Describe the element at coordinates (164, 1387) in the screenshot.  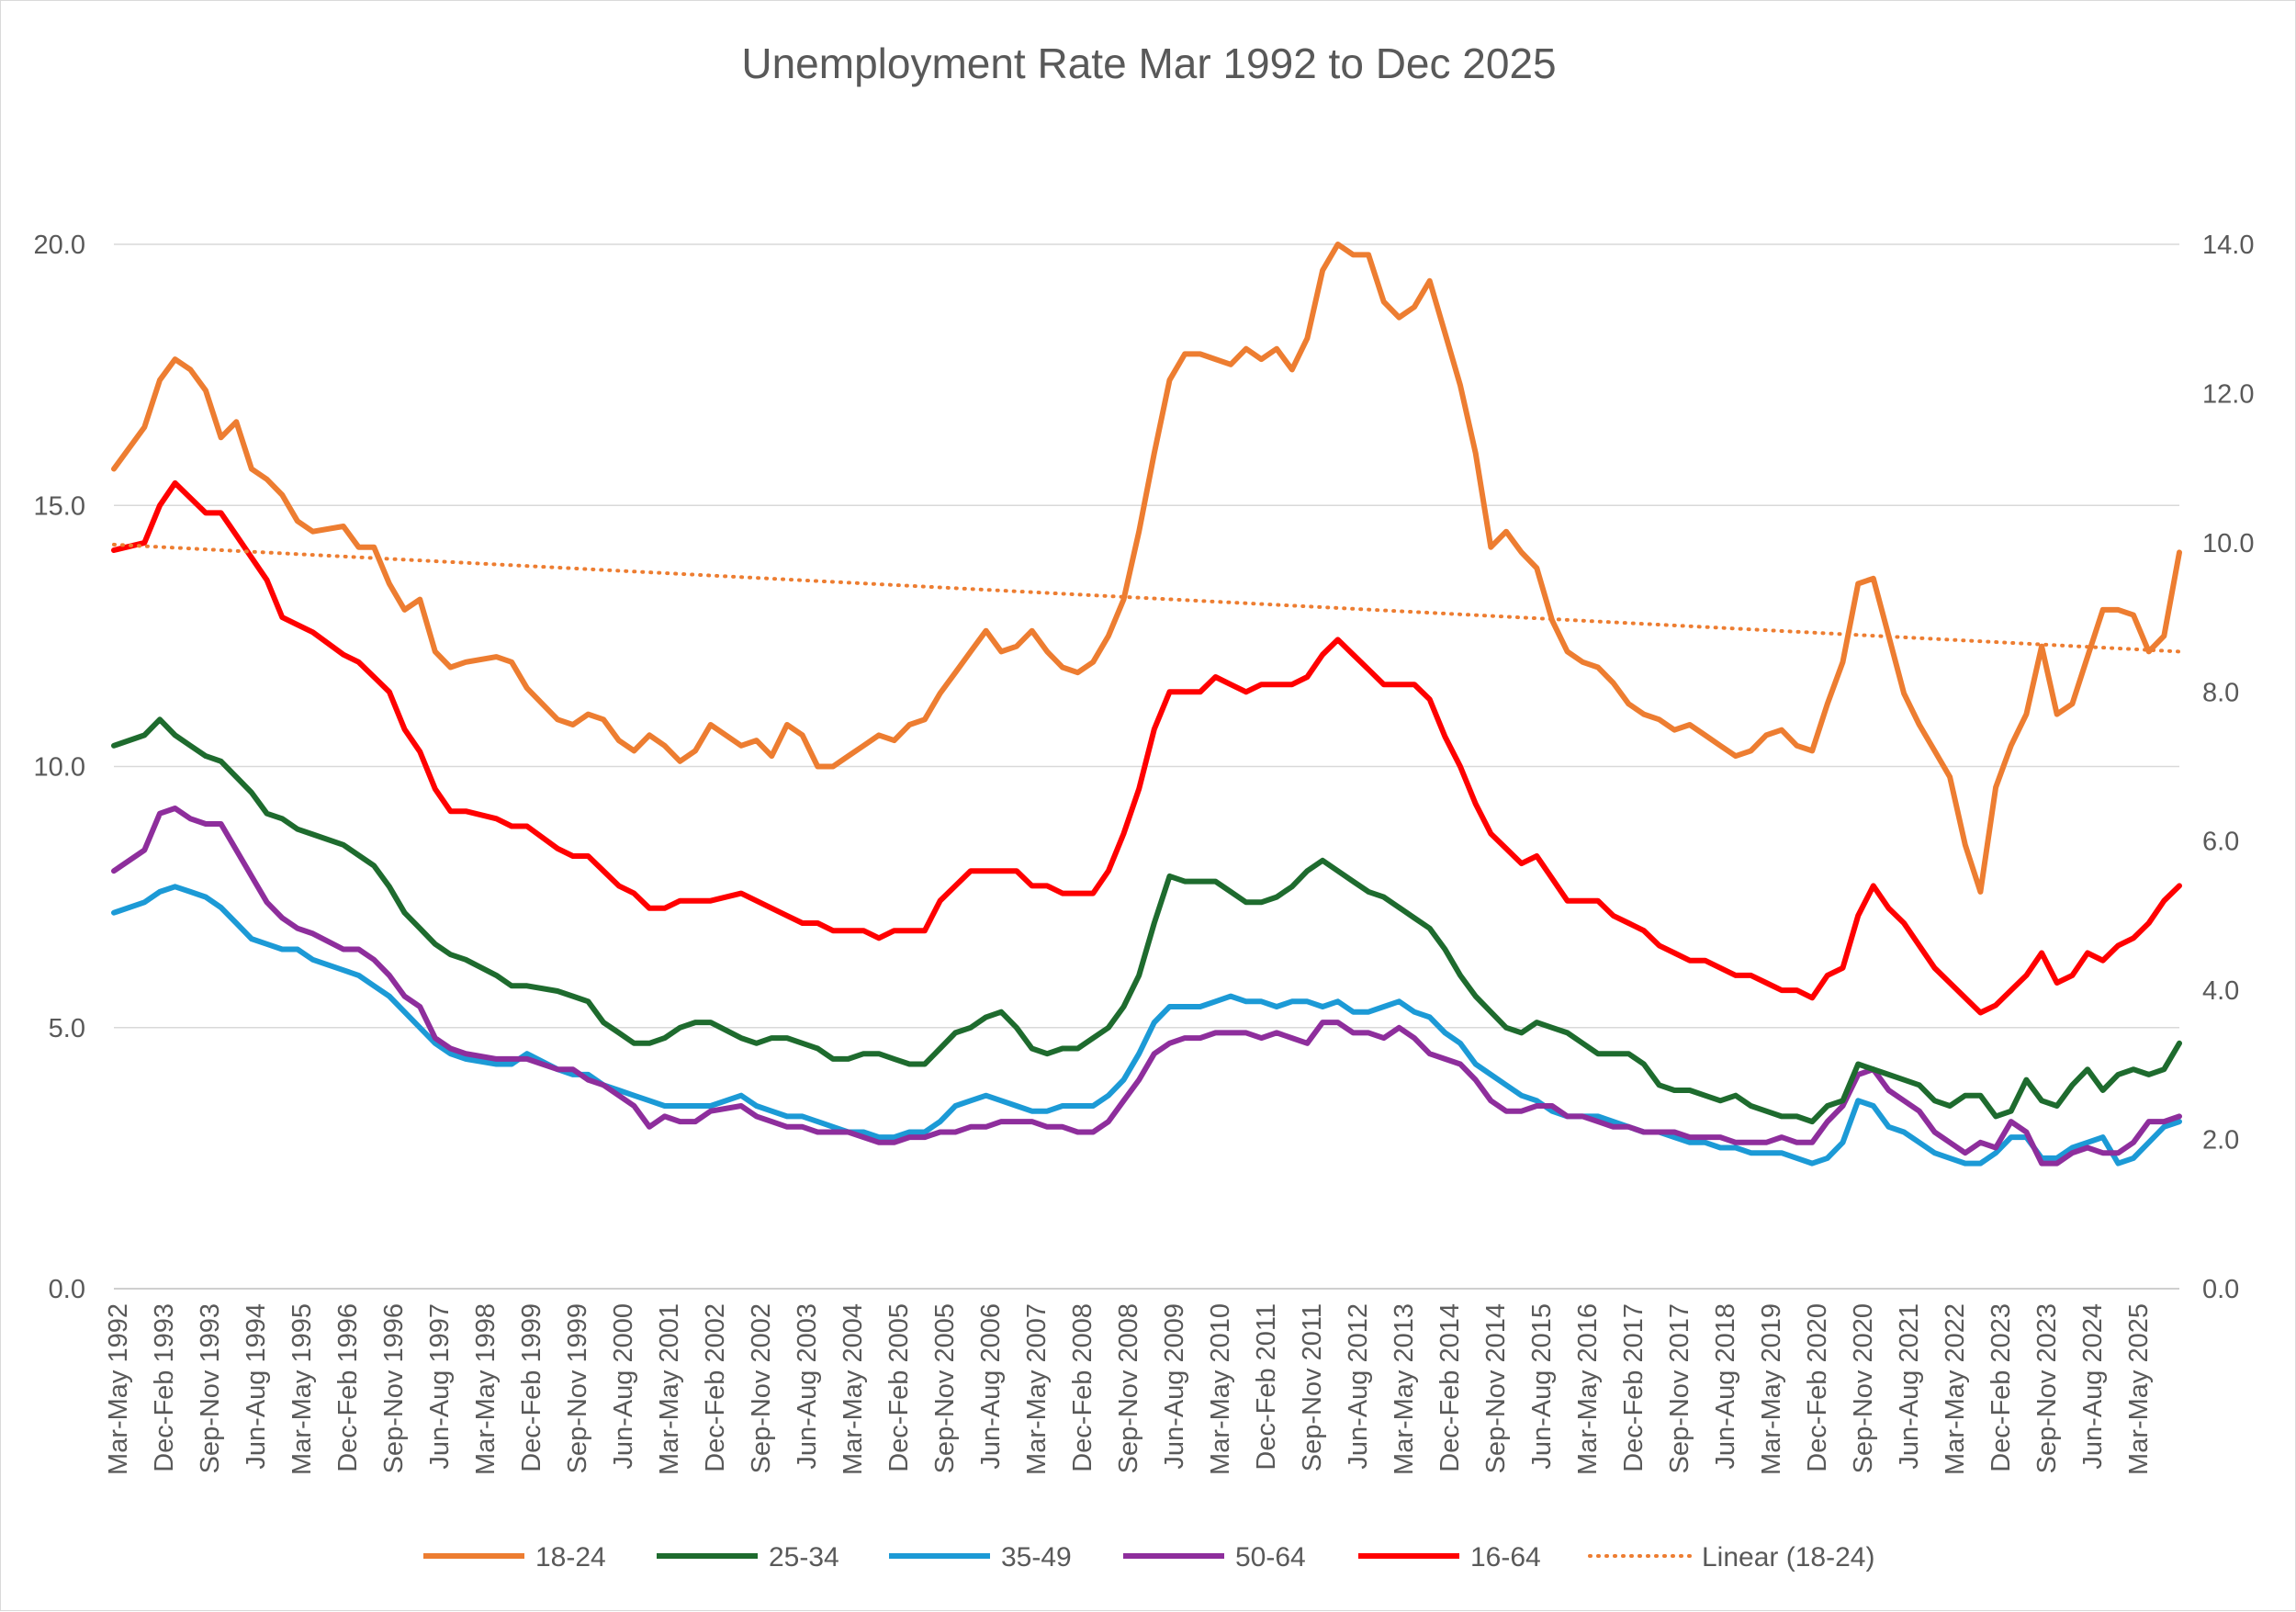
I see `x-tick-label: Dec-Feb 1993` at that location.